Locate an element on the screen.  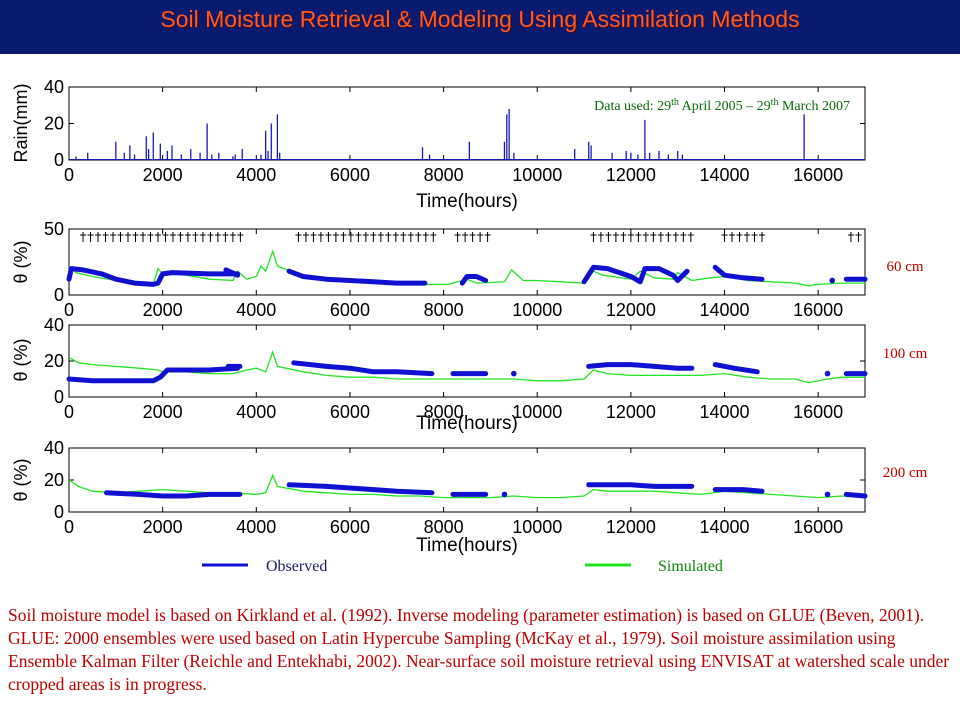
legend: Observed Simulated is located at coordinates (462, 566).